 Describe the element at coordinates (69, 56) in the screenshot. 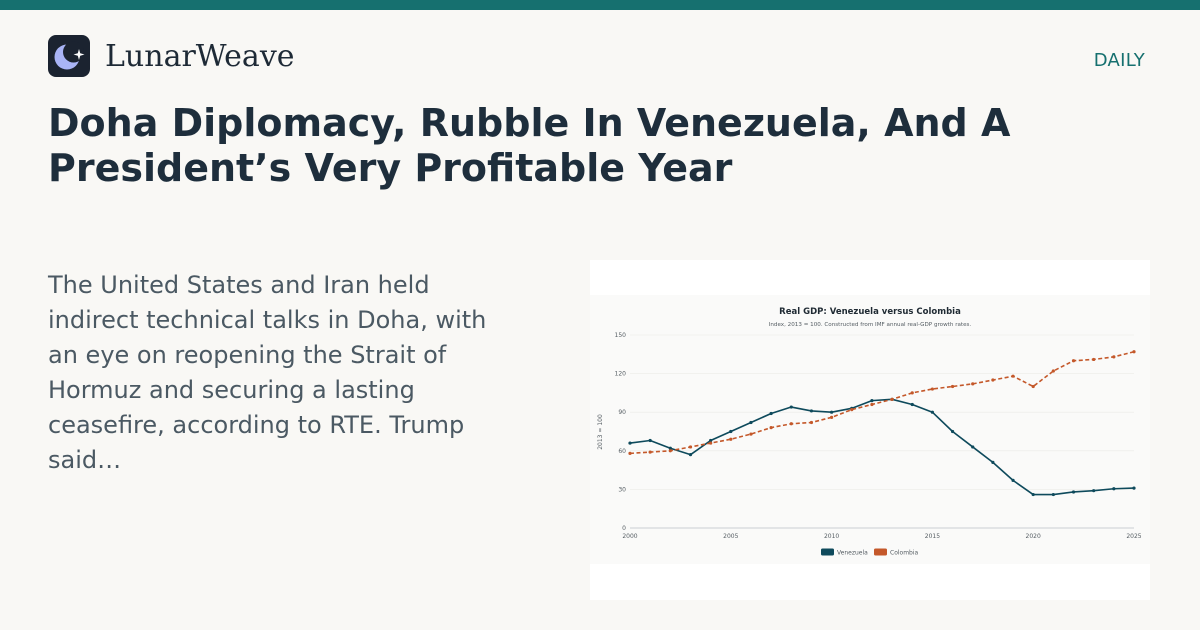

I see `crescent-moon-star-icon` at that location.